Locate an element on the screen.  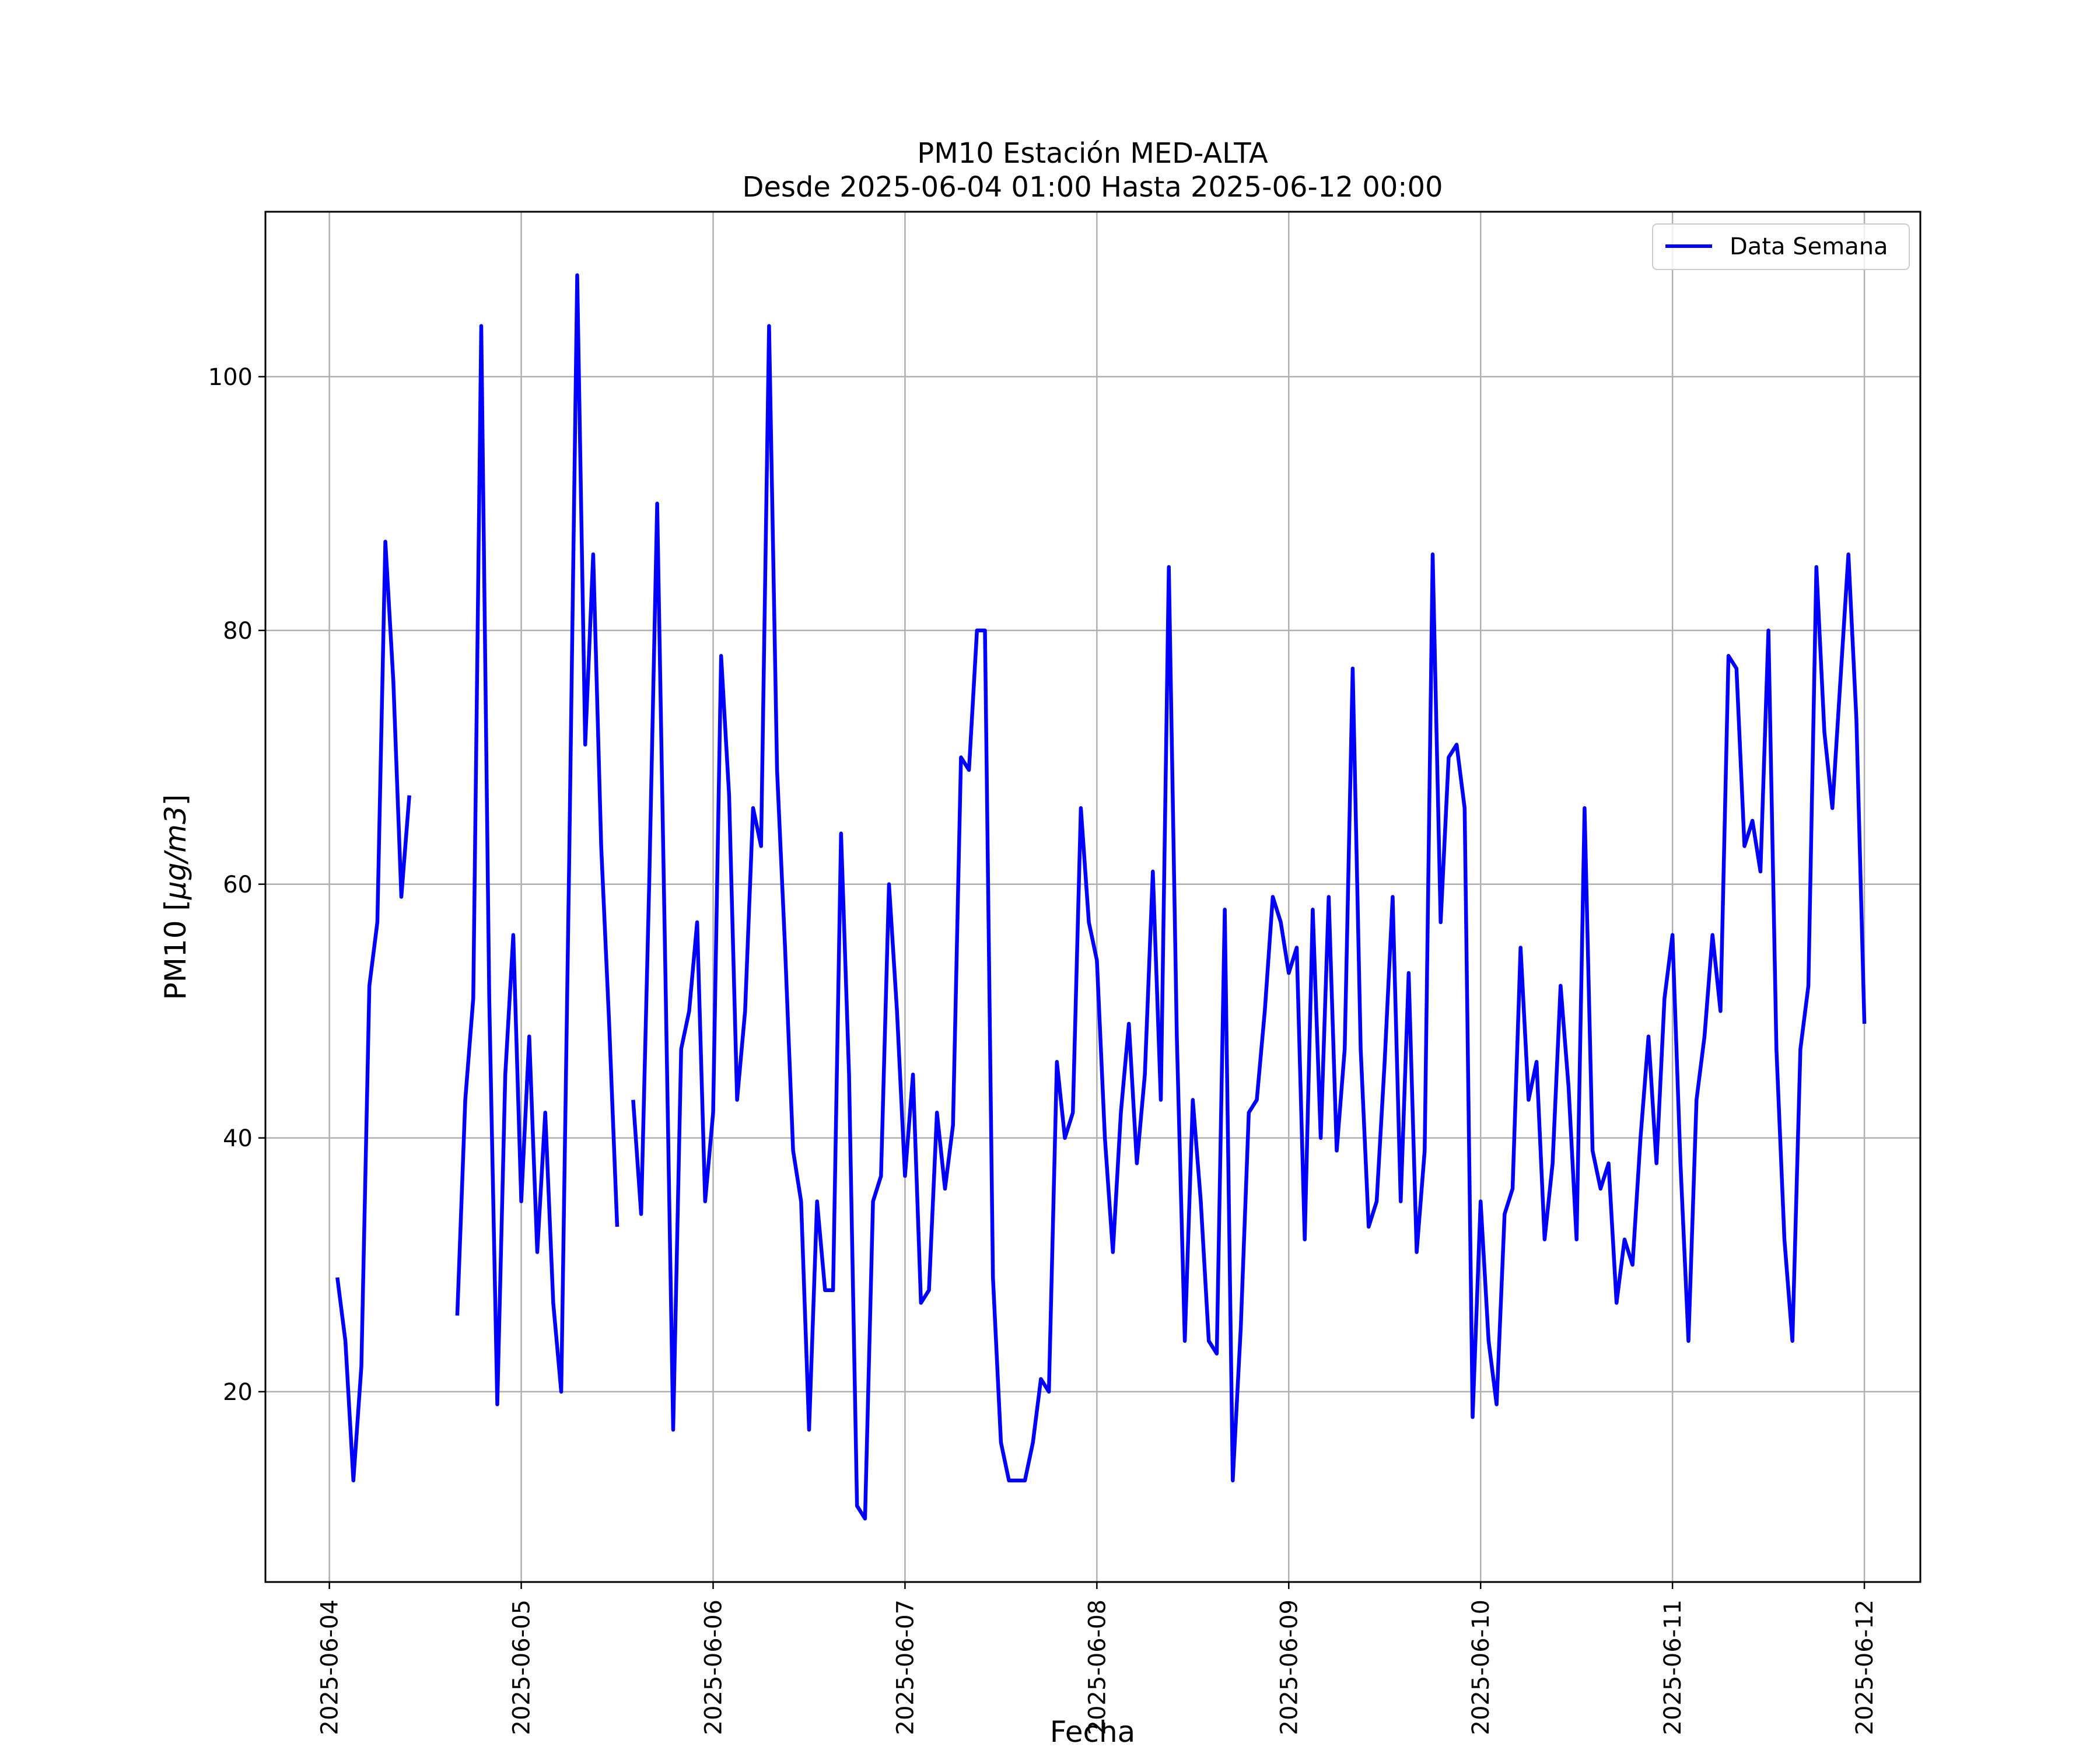
x-axis-label: Fecha is located at coordinates (1093, 1732).